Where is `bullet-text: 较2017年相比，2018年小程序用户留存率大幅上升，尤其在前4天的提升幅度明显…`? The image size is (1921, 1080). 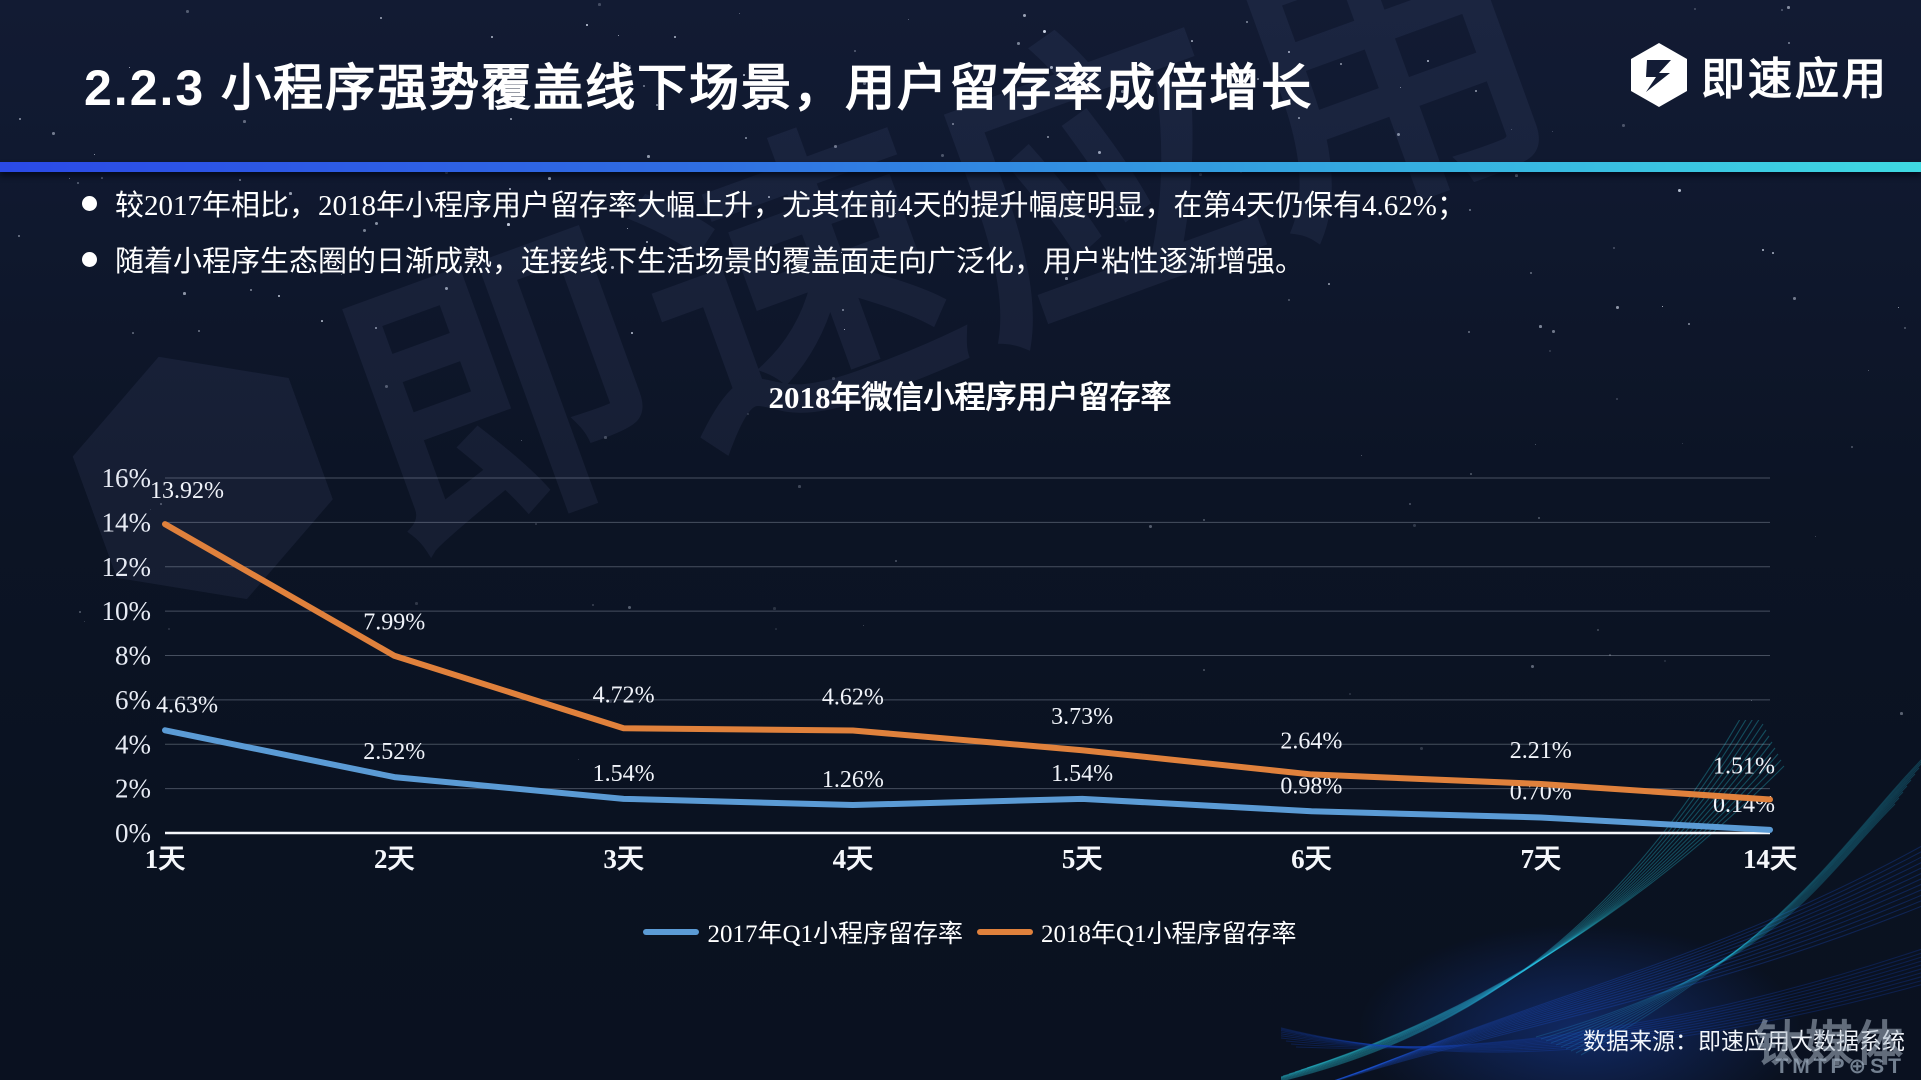 bullet-text: 较2017年相比，2018年小程序用户留存率大幅上升，尤其在前4天的提升幅度明显… is located at coordinates (790, 206).